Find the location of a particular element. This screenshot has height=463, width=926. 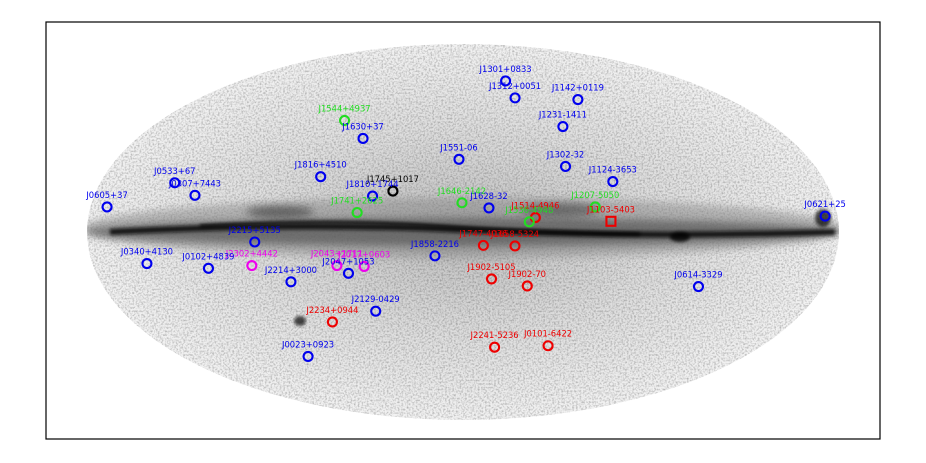

source-label-j0023-0923: J0023+0923 is located at coordinates (307, 344).